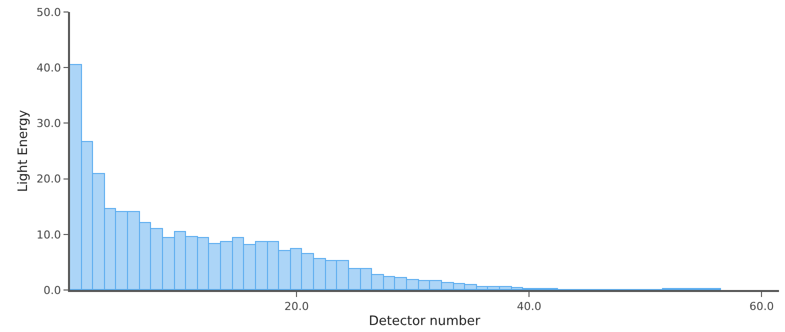 The image size is (785, 332). Describe the element at coordinates (49, 123) in the screenshot. I see `y-tick-label: 30.0` at that location.